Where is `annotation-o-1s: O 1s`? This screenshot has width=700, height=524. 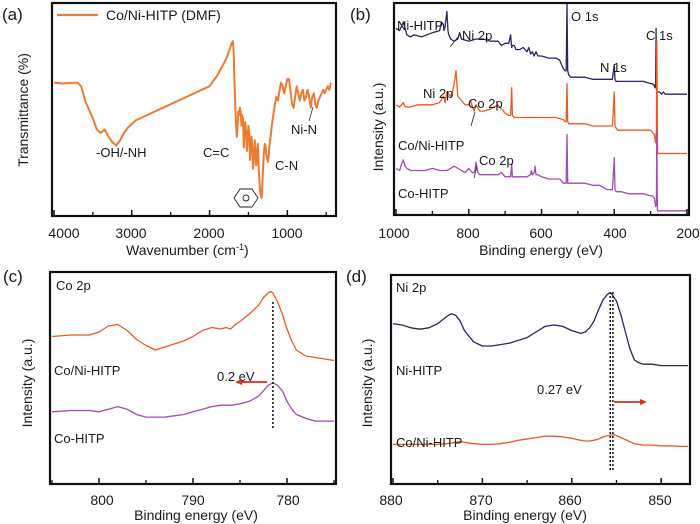
annotation-o-1s: O 1s is located at coordinates (585, 16).